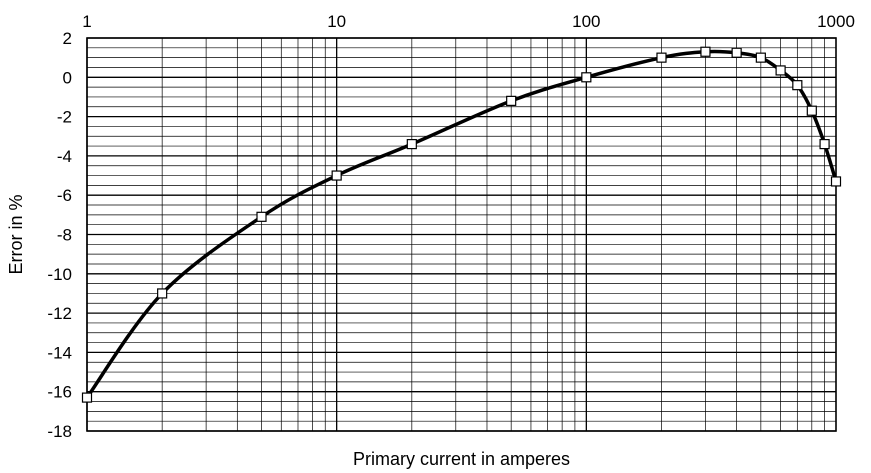  What do you see at coordinates (59, 274) in the screenshot?
I see `y-tick-label: -10` at bounding box center [59, 274].